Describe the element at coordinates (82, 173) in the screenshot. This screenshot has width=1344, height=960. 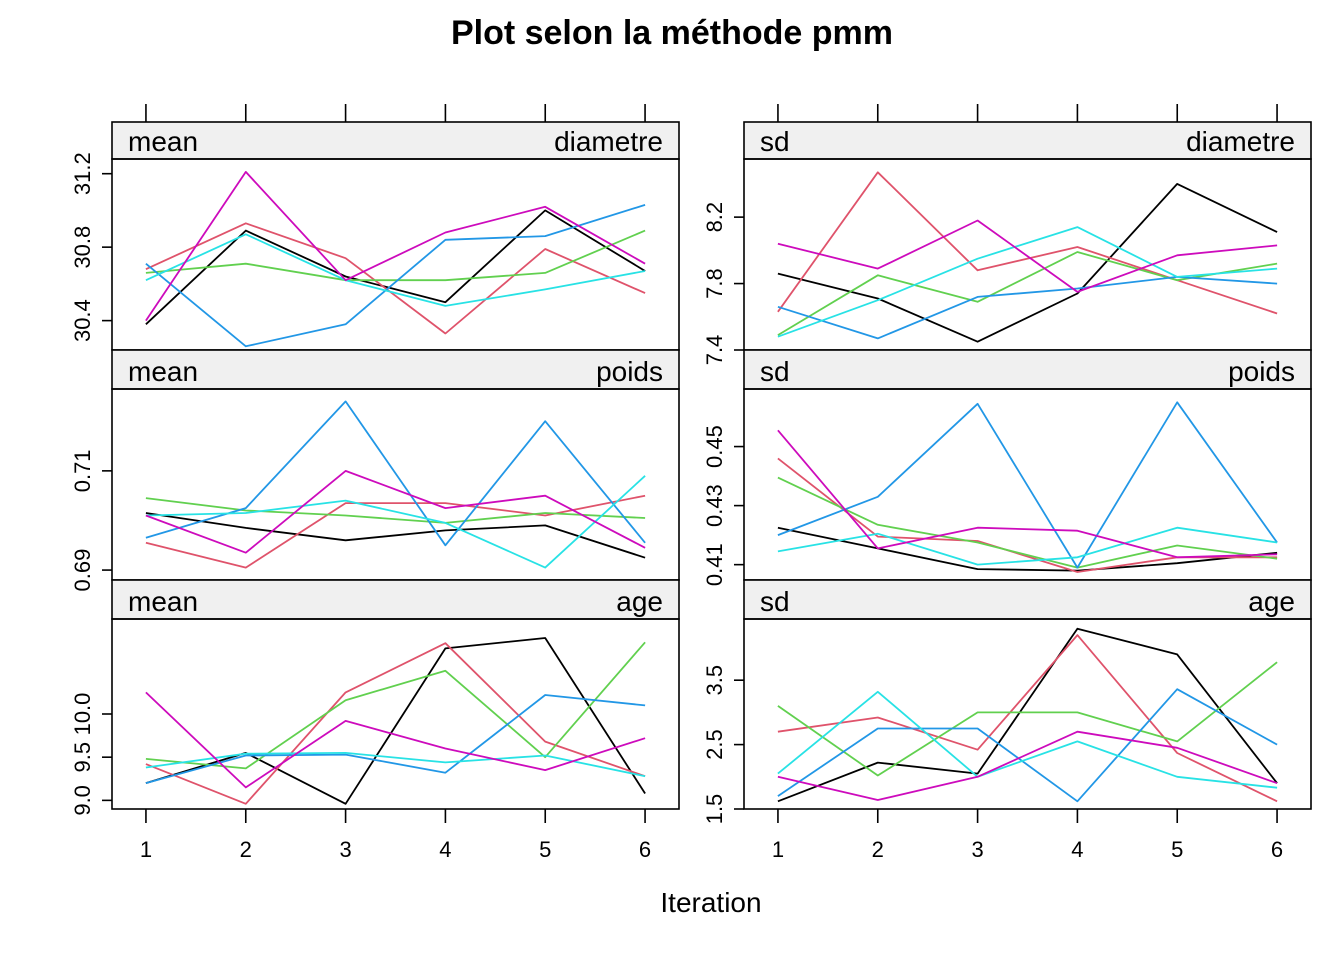
I see `y-tick-label: 31.2` at that location.